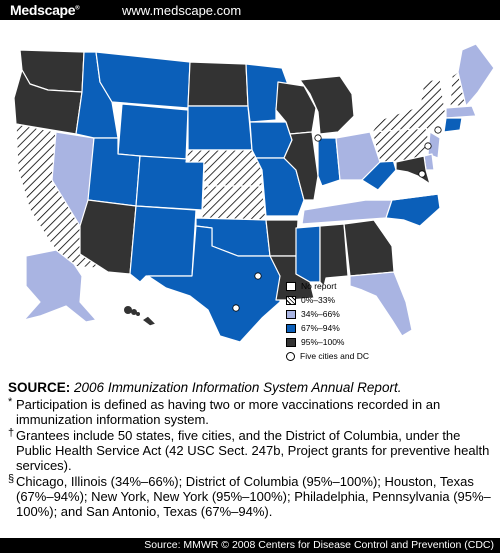  I want to click on legend-item-34-66: 34%–66%, so click(313, 314).